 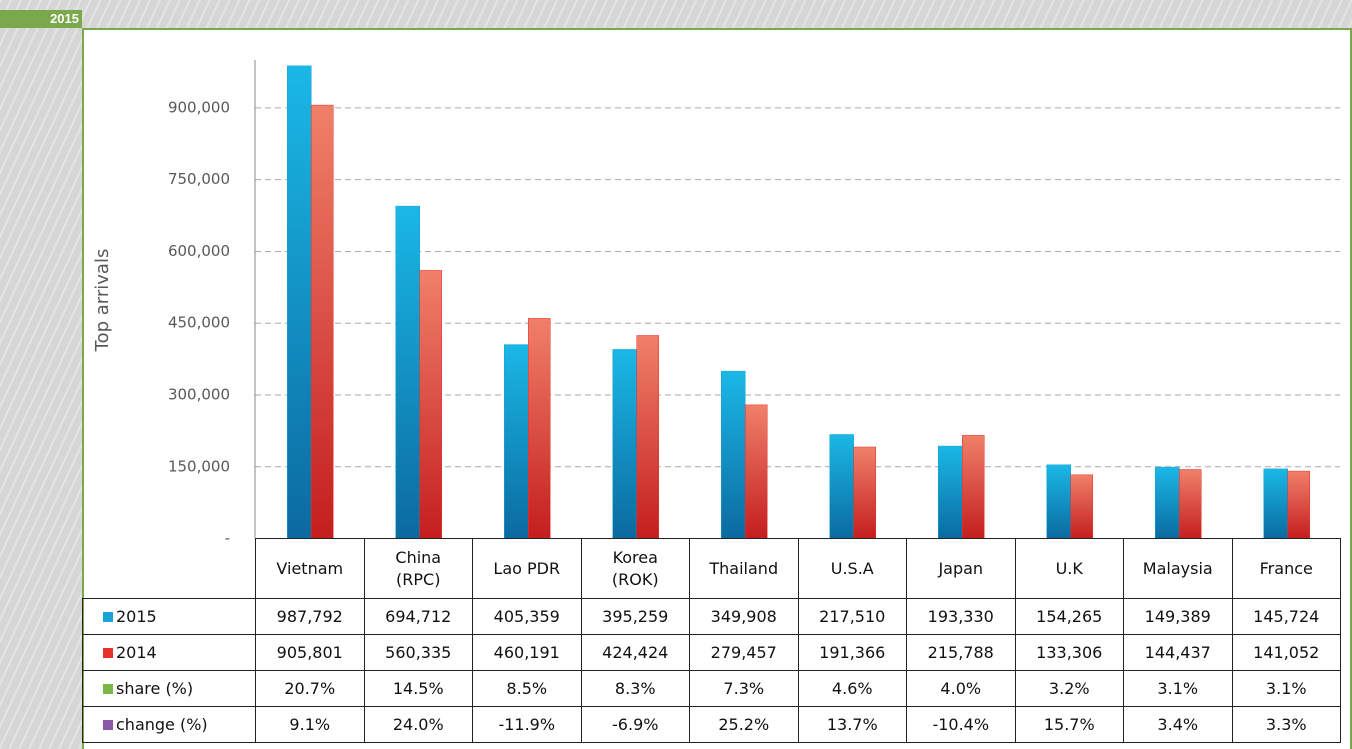 What do you see at coordinates (199, 395) in the screenshot?
I see `y-tick-label: 300,000` at bounding box center [199, 395].